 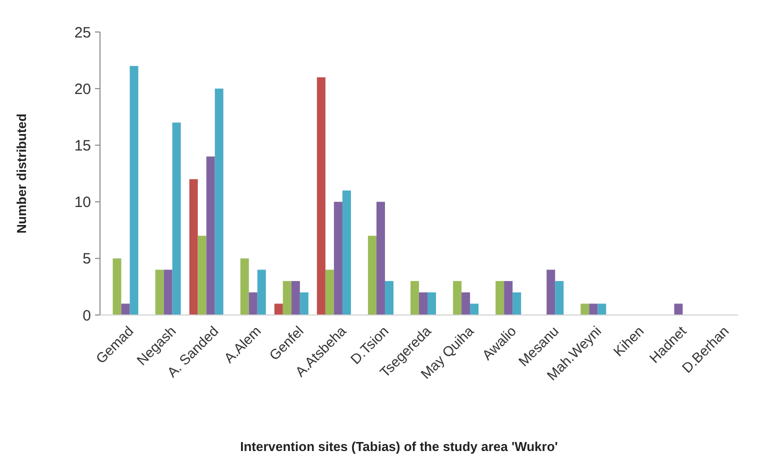 What do you see at coordinates (82, 33) in the screenshot?
I see `y-tick-label: 25` at bounding box center [82, 33].